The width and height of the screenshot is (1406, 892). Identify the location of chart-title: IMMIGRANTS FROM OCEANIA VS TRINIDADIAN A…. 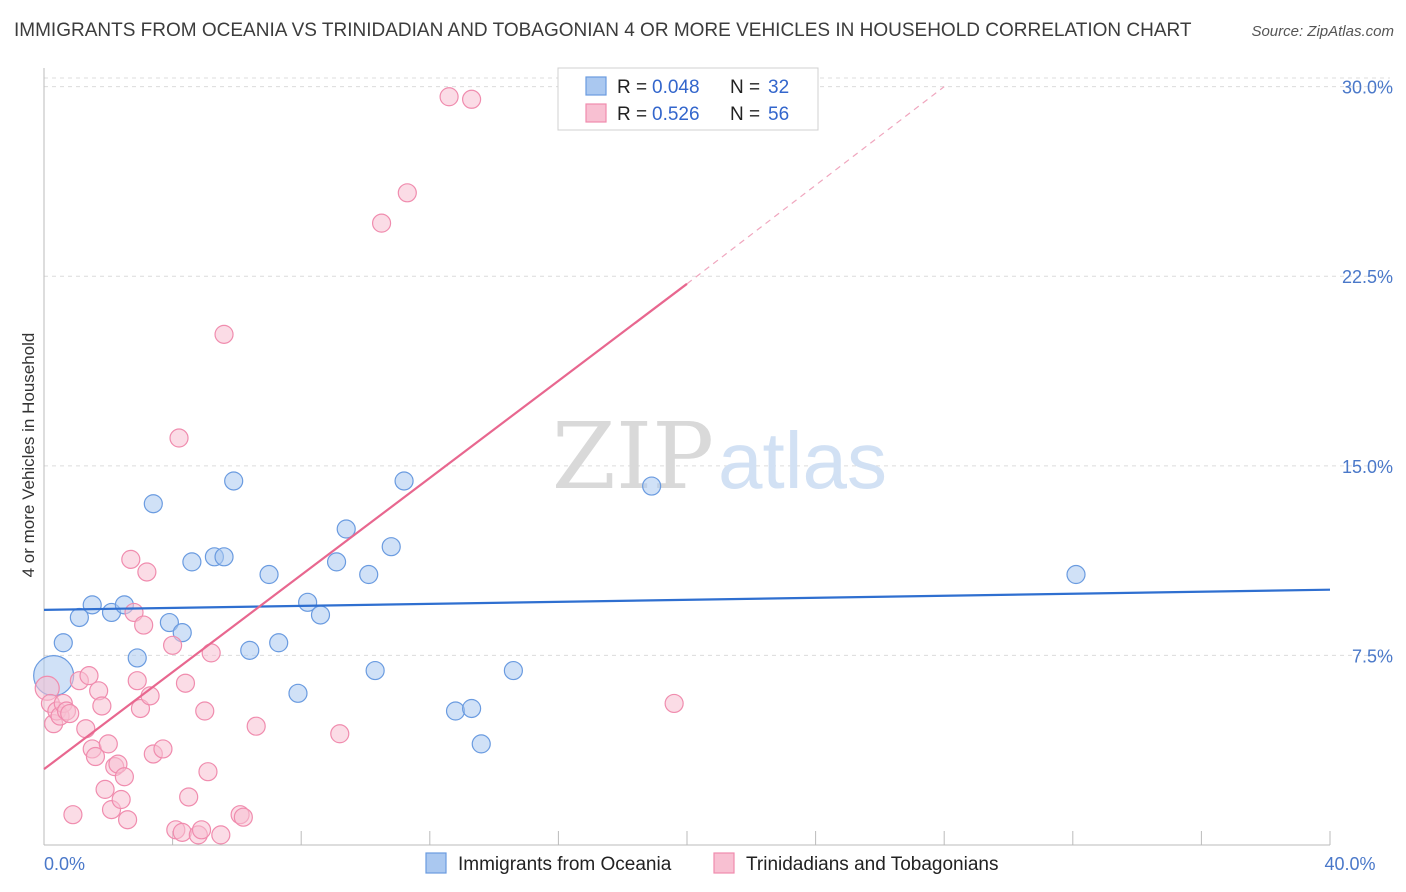
(603, 30).